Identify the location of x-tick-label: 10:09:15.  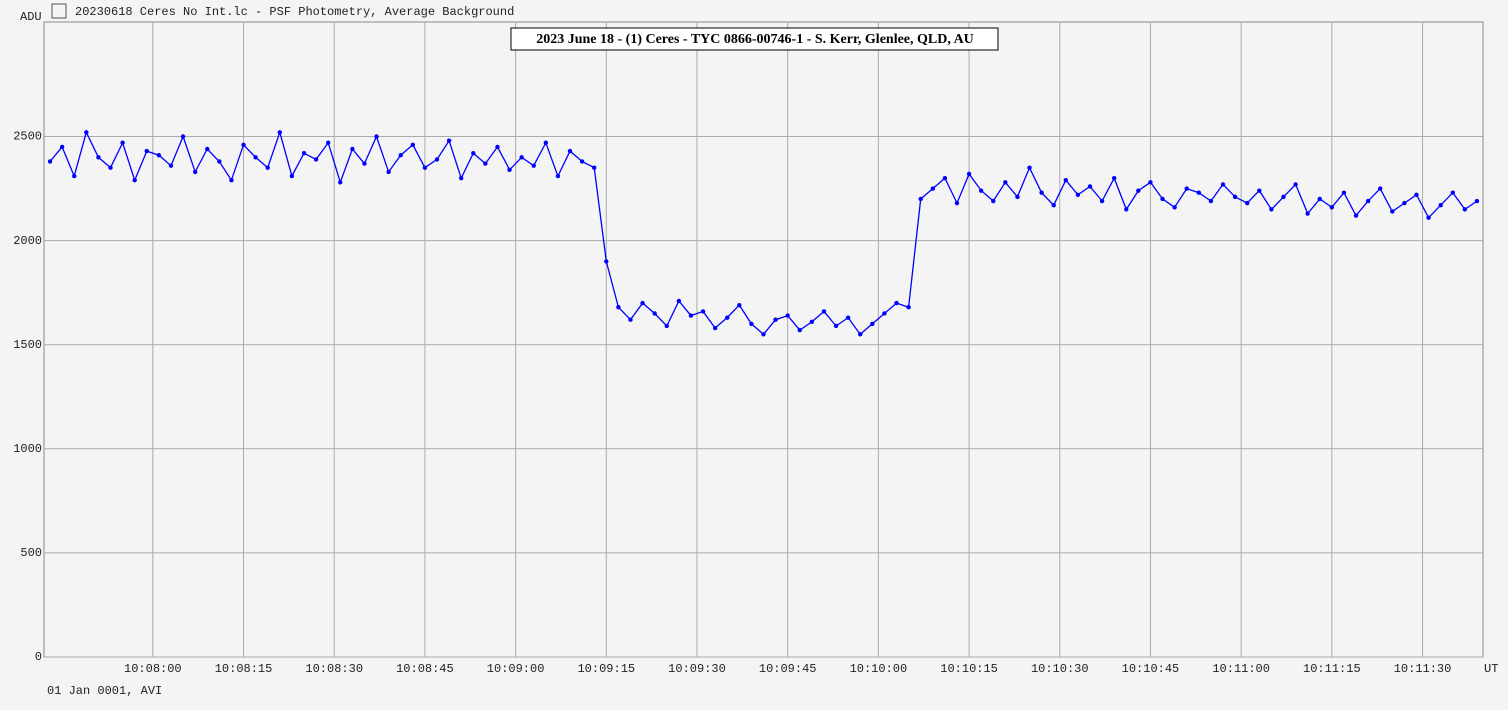
(606, 669).